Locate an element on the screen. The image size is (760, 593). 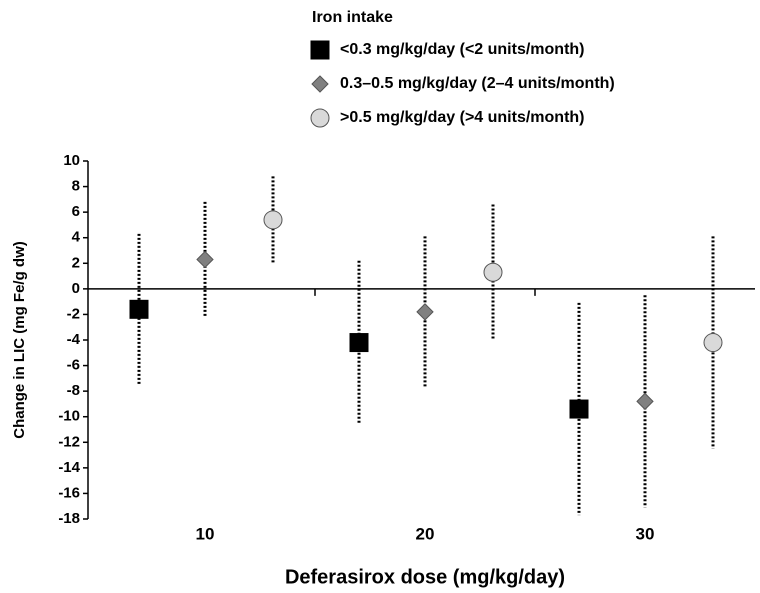
y-tick-label: -18 is located at coordinates (69, 518).